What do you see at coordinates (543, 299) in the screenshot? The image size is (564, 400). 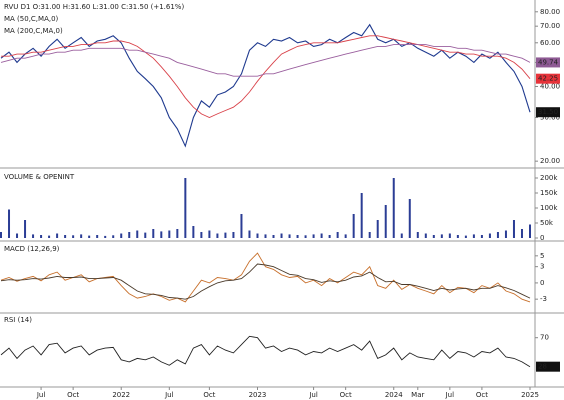 I see `y-tick-label: -3` at bounding box center [543, 299].